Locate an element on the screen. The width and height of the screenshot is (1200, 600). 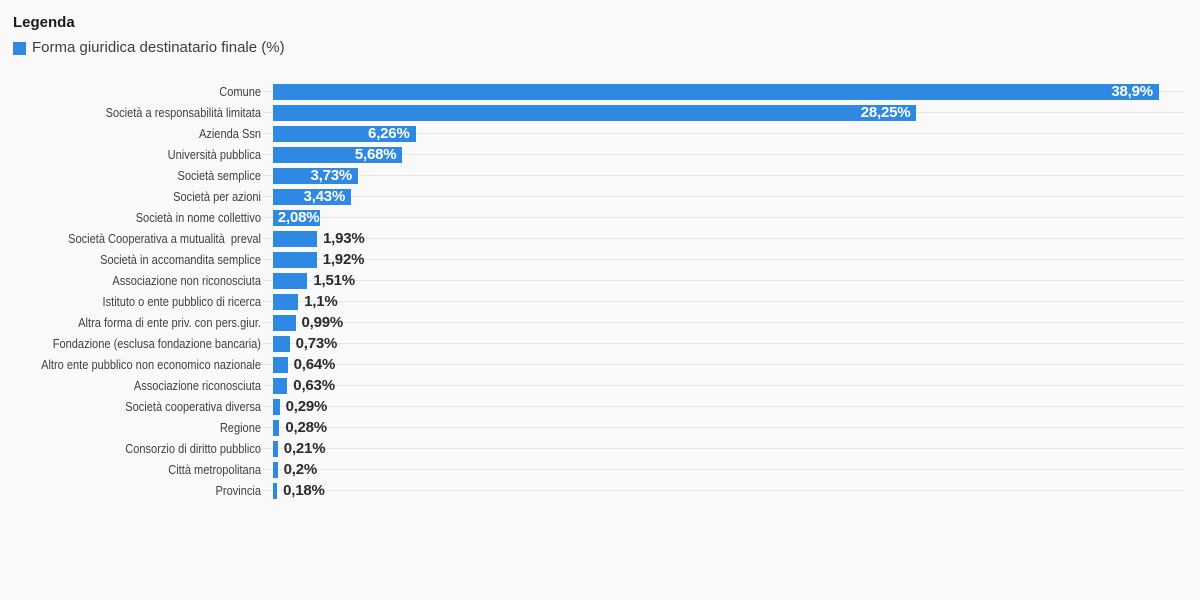
value-label: 1,93% is located at coordinates (344, 238).